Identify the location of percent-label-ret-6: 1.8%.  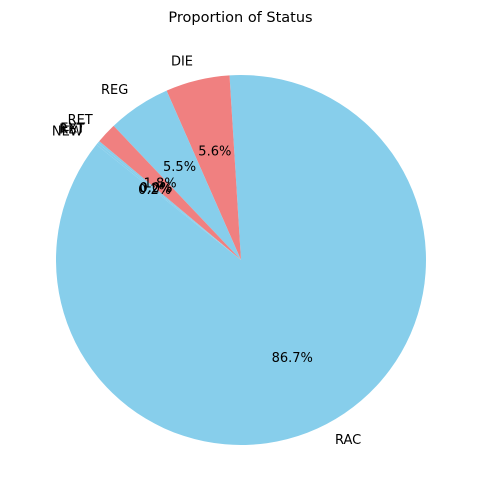
(160, 183).